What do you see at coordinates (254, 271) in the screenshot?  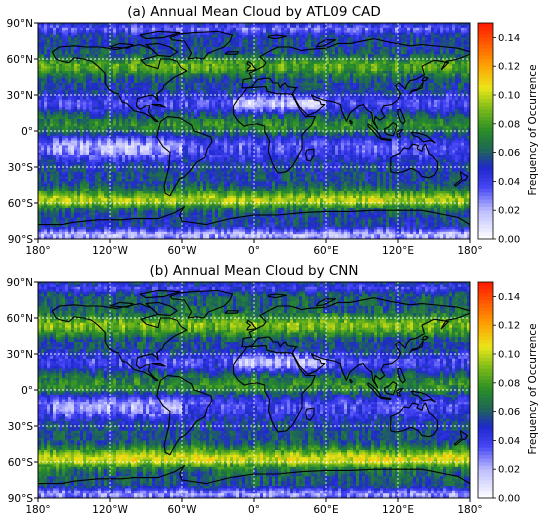 I see `panel-b-title: (b) Annual Mean Cloud by CNN` at bounding box center [254, 271].